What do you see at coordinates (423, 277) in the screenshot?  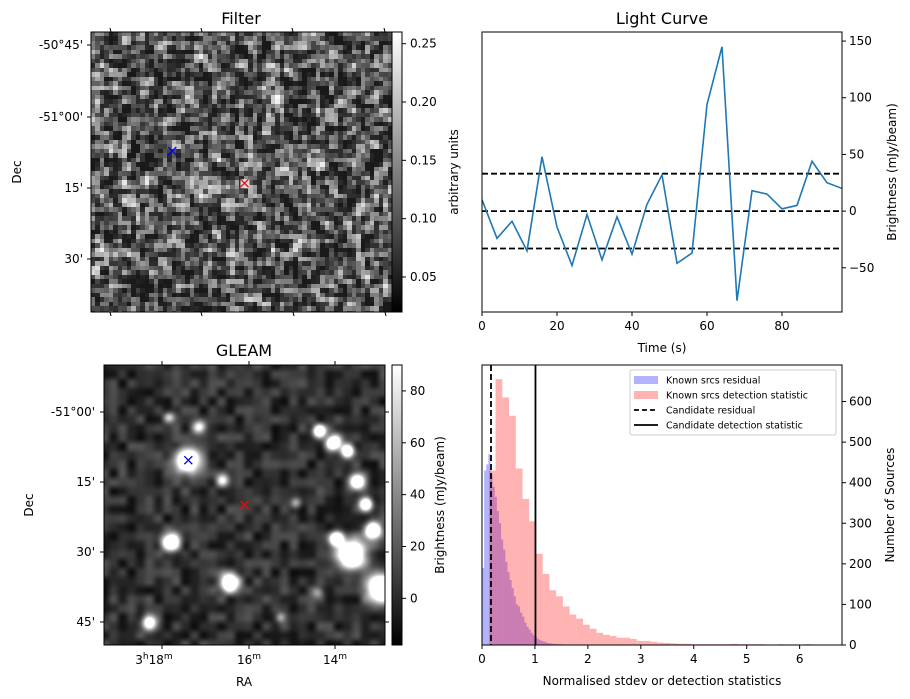 I see `filter-colorbar-tick-label: 0.05` at bounding box center [423, 277].